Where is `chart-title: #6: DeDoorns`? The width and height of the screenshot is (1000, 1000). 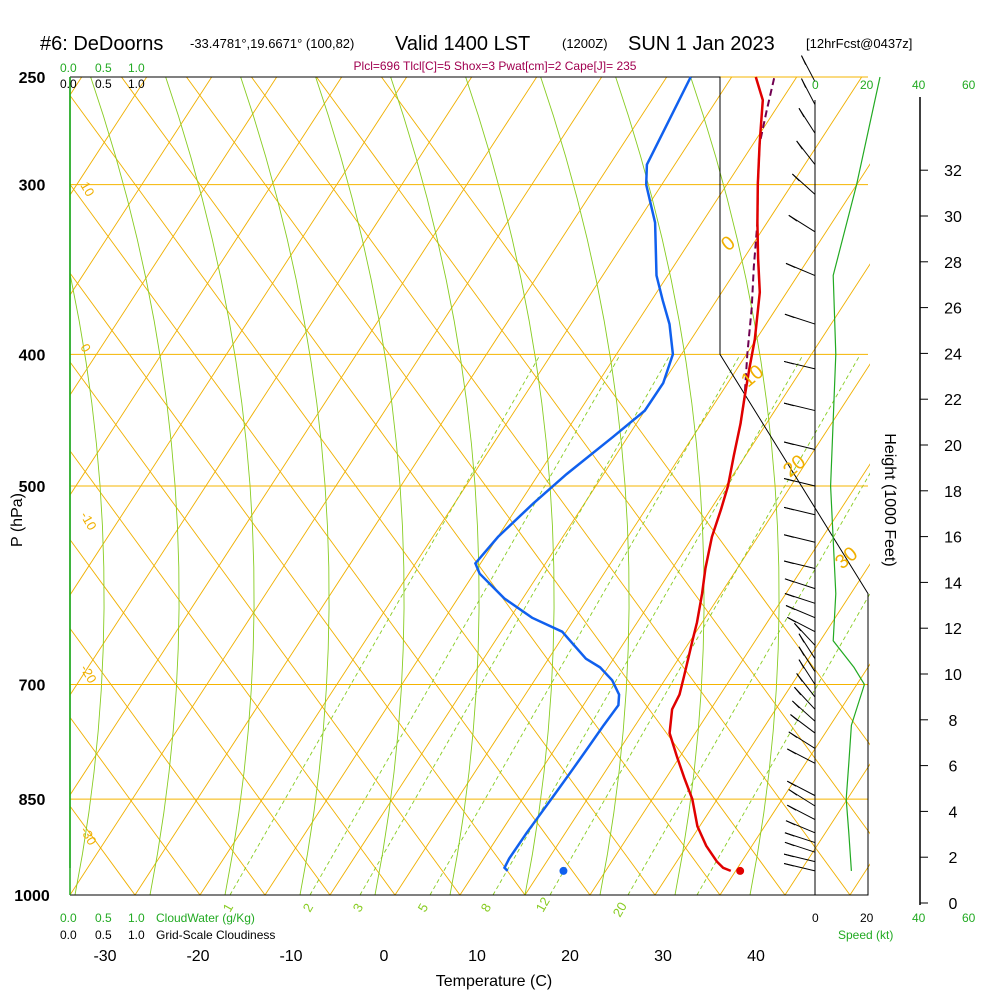
chart-title: #6: DeDoorns is located at coordinates (101, 44).